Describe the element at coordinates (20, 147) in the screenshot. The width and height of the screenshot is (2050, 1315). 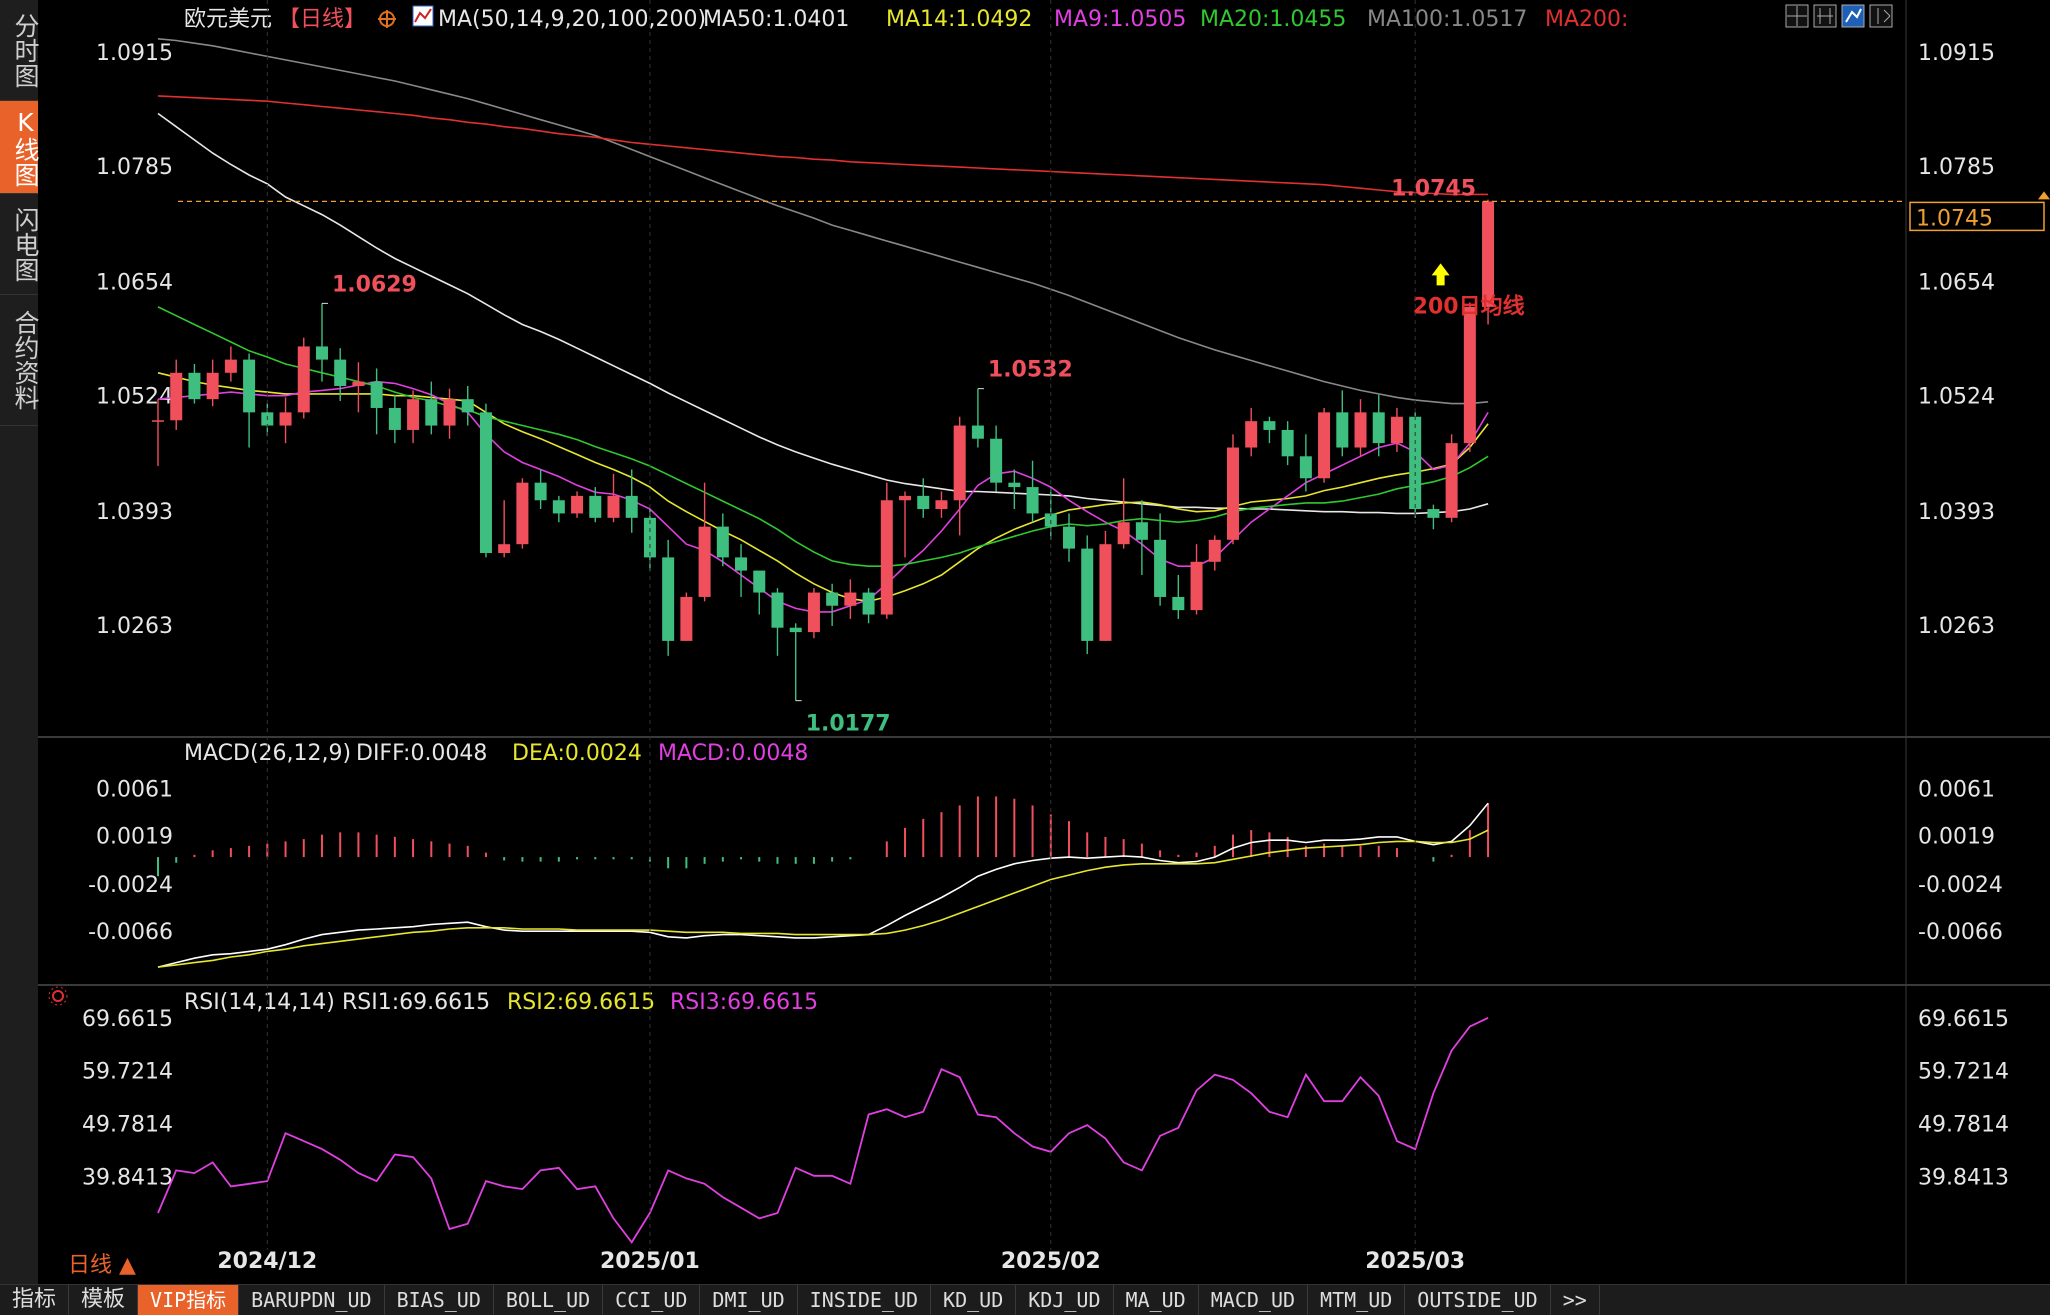
I see `tab-kline-chart: K线图` at that location.